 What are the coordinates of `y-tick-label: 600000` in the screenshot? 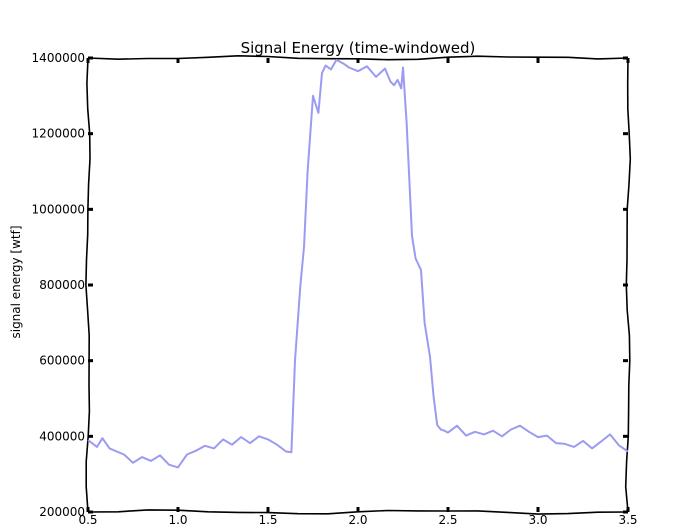 It's located at (62, 361).